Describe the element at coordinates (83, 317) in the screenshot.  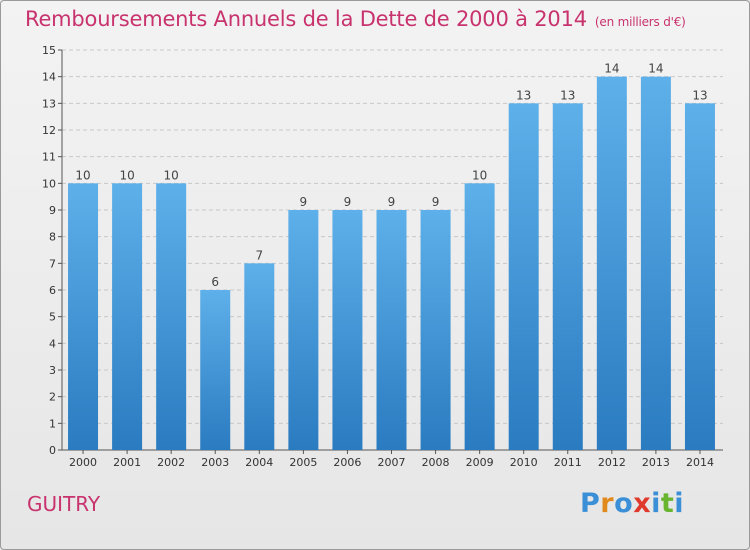
I see `bar-2000` at that location.